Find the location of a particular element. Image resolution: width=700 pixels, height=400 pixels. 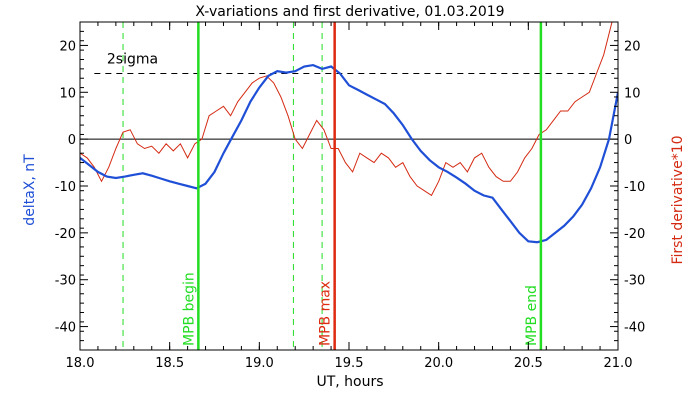

y-axis-label-left: deltaX, nT is located at coordinates (30, 190).